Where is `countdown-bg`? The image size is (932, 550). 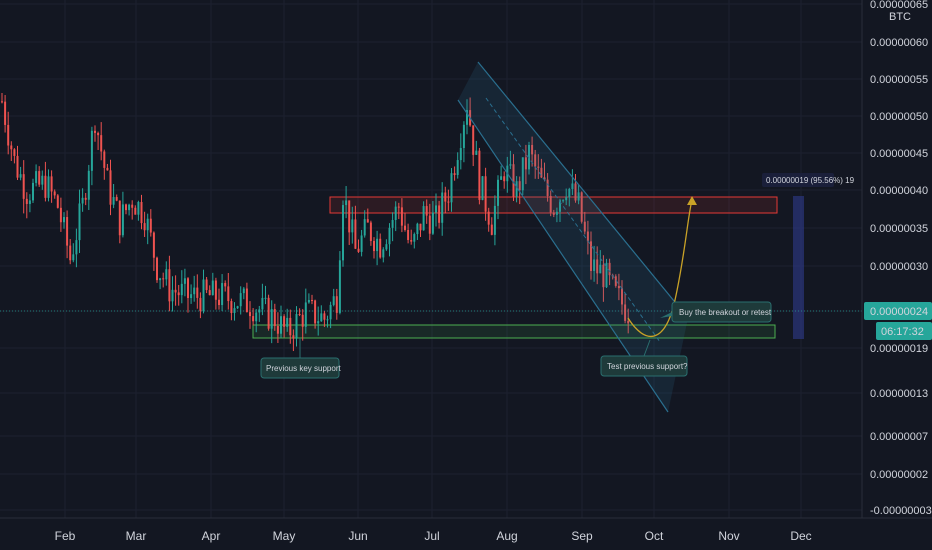
countdown-bg is located at coordinates (904, 331).